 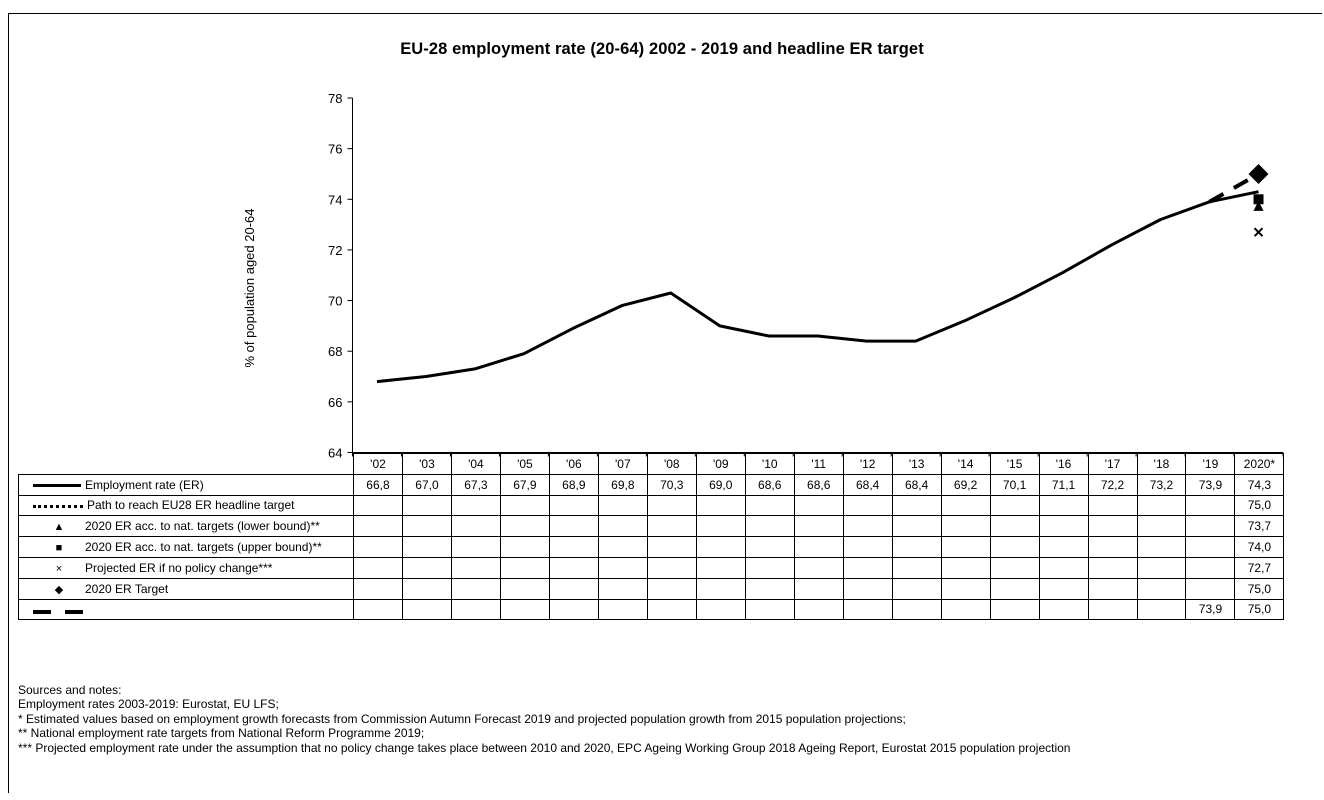 What do you see at coordinates (378, 484) in the screenshot?
I see `data-cell: 66,8` at bounding box center [378, 484].